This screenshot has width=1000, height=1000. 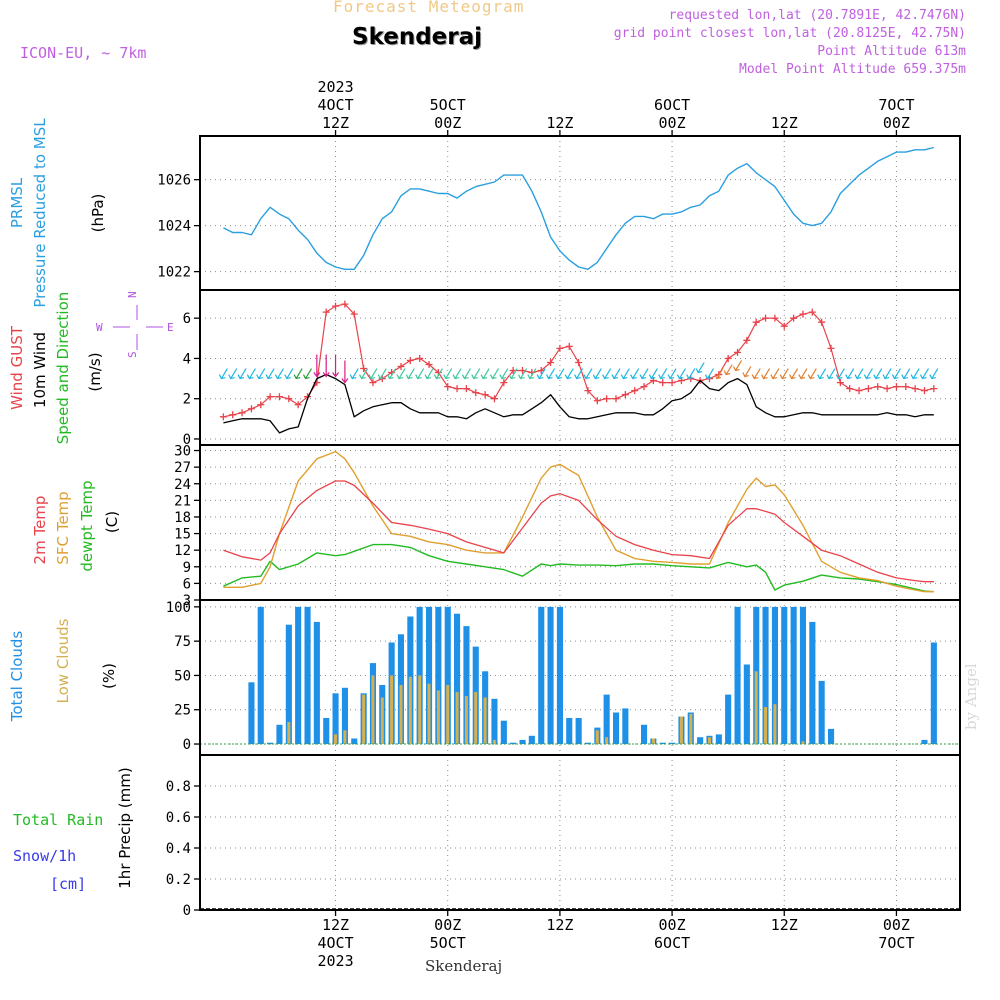 I want to click on pressure-sublabel: Pressure Reduced to MSL, so click(x=40, y=213).